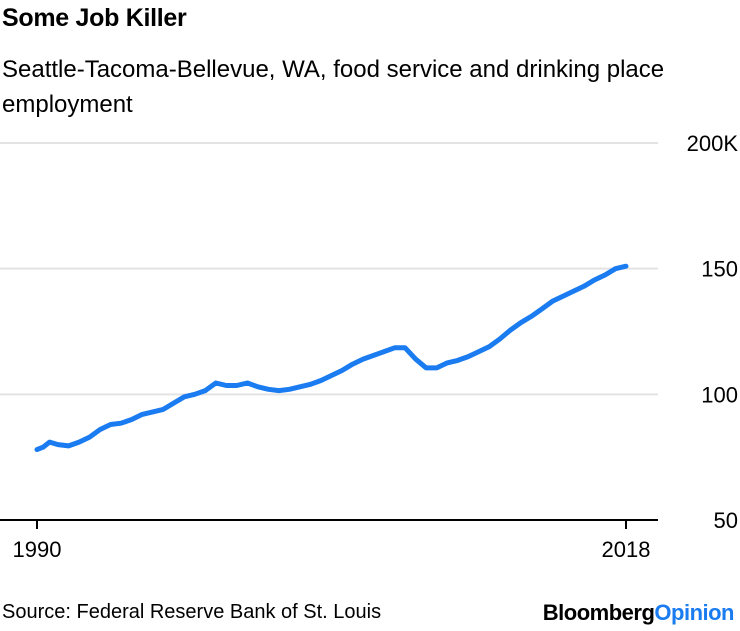 Image resolution: width=740 pixels, height=631 pixels. What do you see at coordinates (719, 269) in the screenshot?
I see `y-tick-label: 150` at bounding box center [719, 269].